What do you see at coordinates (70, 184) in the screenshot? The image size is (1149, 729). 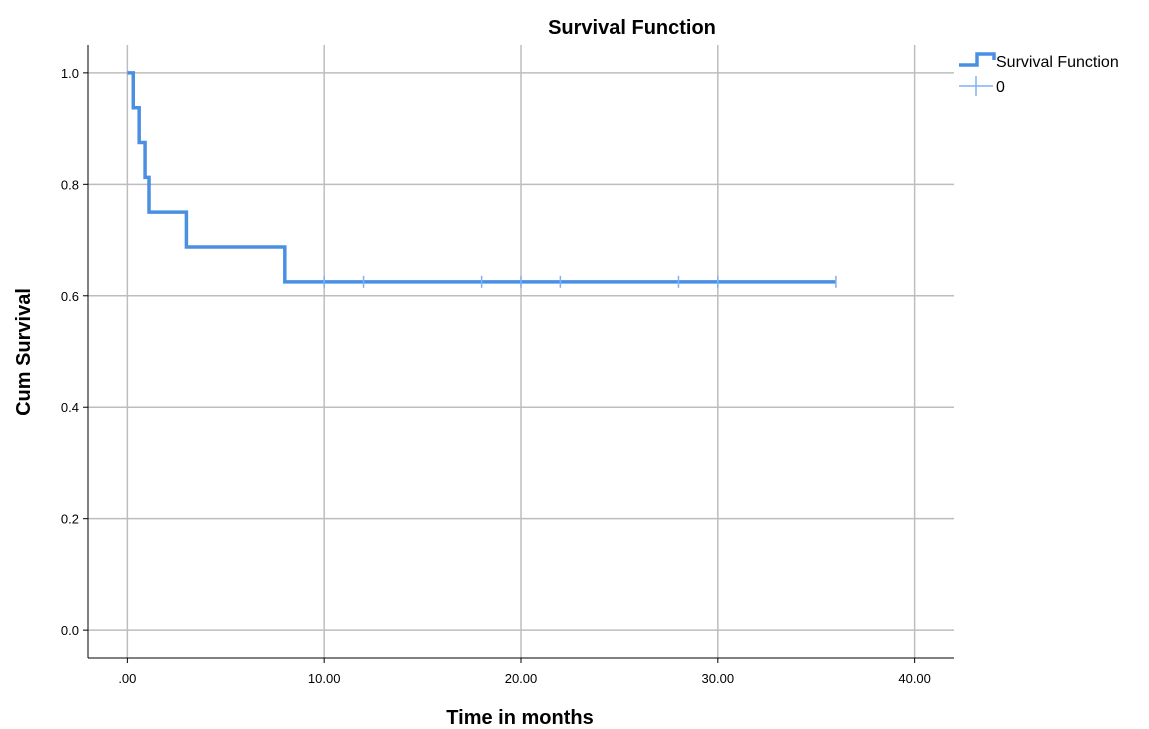 I see `y-tick-label: 0.8` at bounding box center [70, 184].